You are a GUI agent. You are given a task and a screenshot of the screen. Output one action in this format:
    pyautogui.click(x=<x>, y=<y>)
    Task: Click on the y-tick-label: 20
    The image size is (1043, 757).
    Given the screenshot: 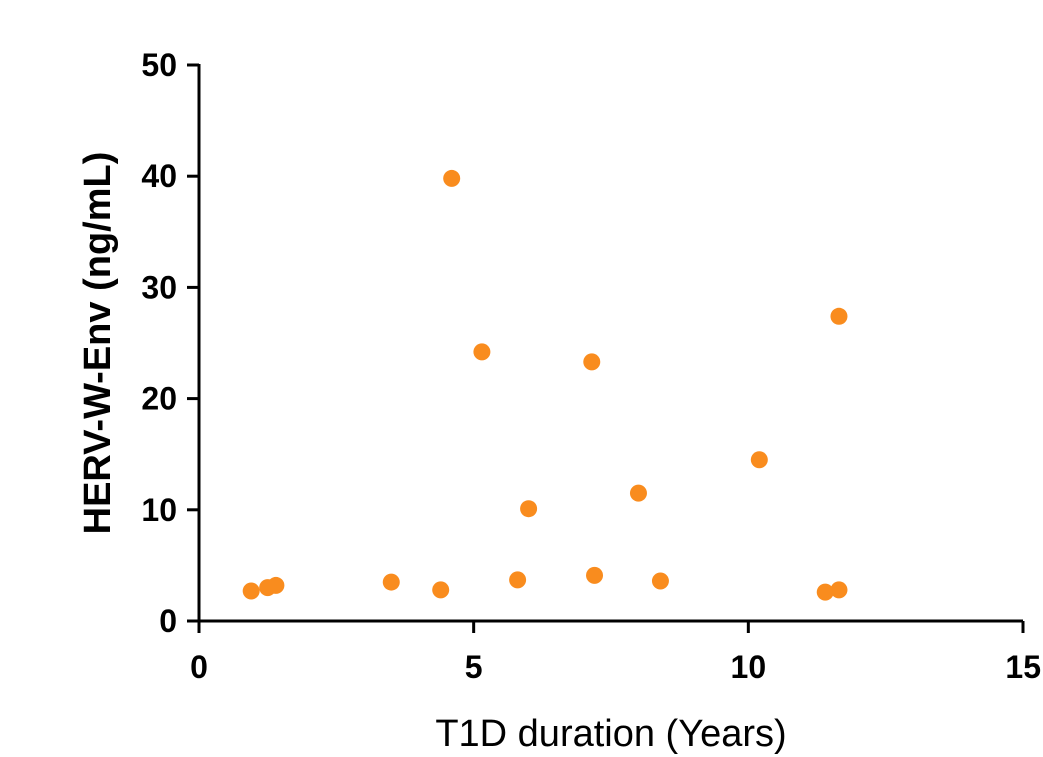 What is the action you would take?
    pyautogui.click(x=159, y=399)
    